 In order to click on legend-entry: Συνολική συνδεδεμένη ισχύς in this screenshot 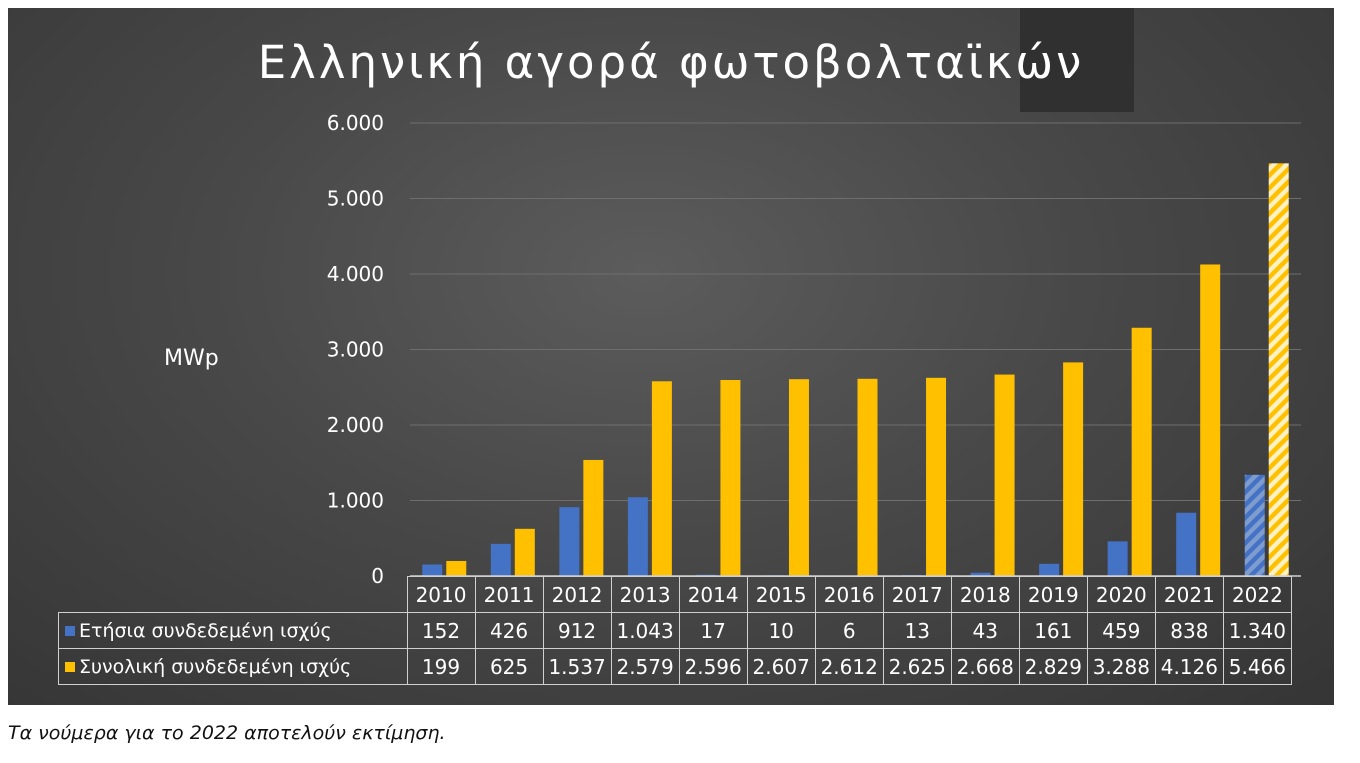, I will do `click(233, 666)`.